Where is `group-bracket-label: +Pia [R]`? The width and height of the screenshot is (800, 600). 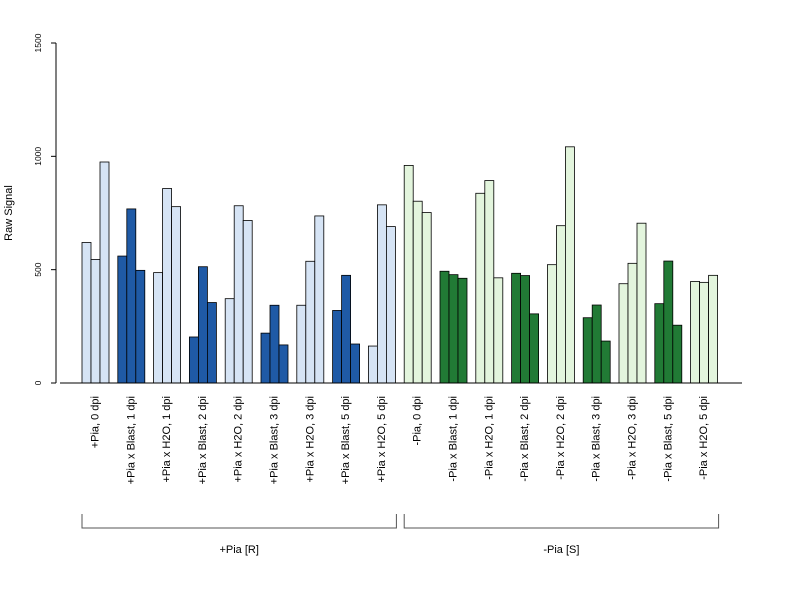 group-bracket-label: +Pia [R] is located at coordinates (238, 550).